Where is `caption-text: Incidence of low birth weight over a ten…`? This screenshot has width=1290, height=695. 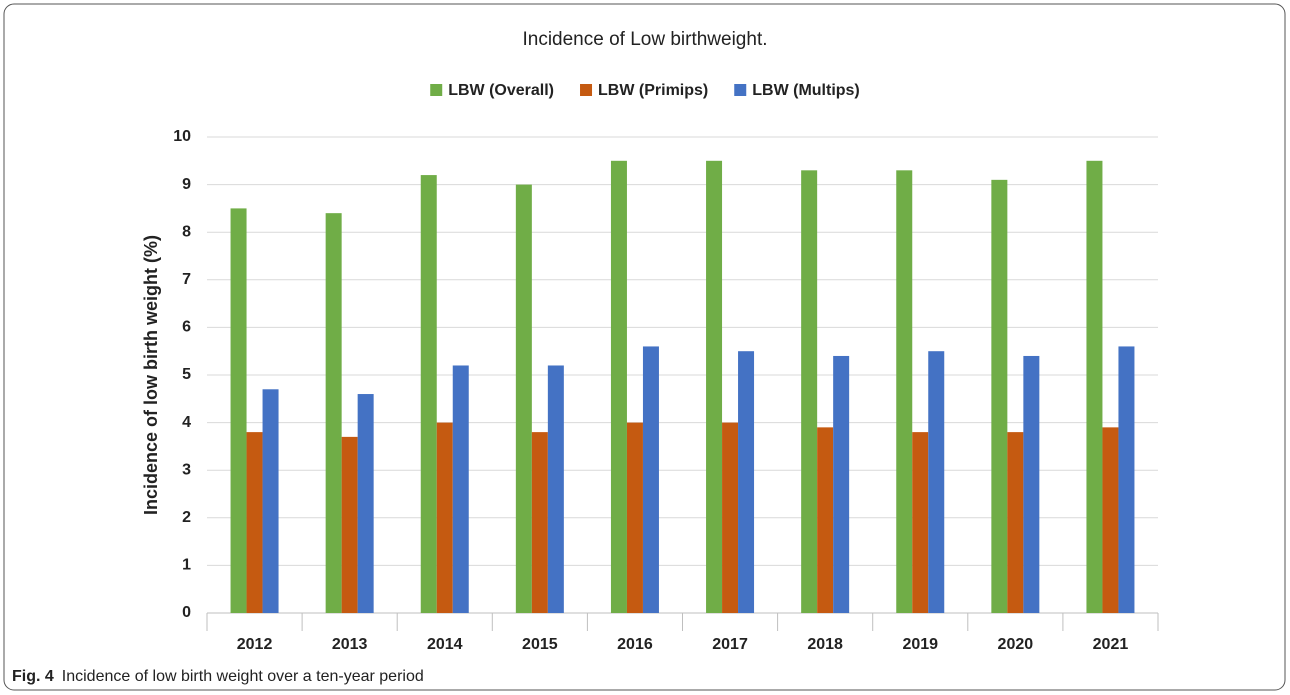
caption-text: Incidence of low birth weight over a ten… is located at coordinates (243, 676).